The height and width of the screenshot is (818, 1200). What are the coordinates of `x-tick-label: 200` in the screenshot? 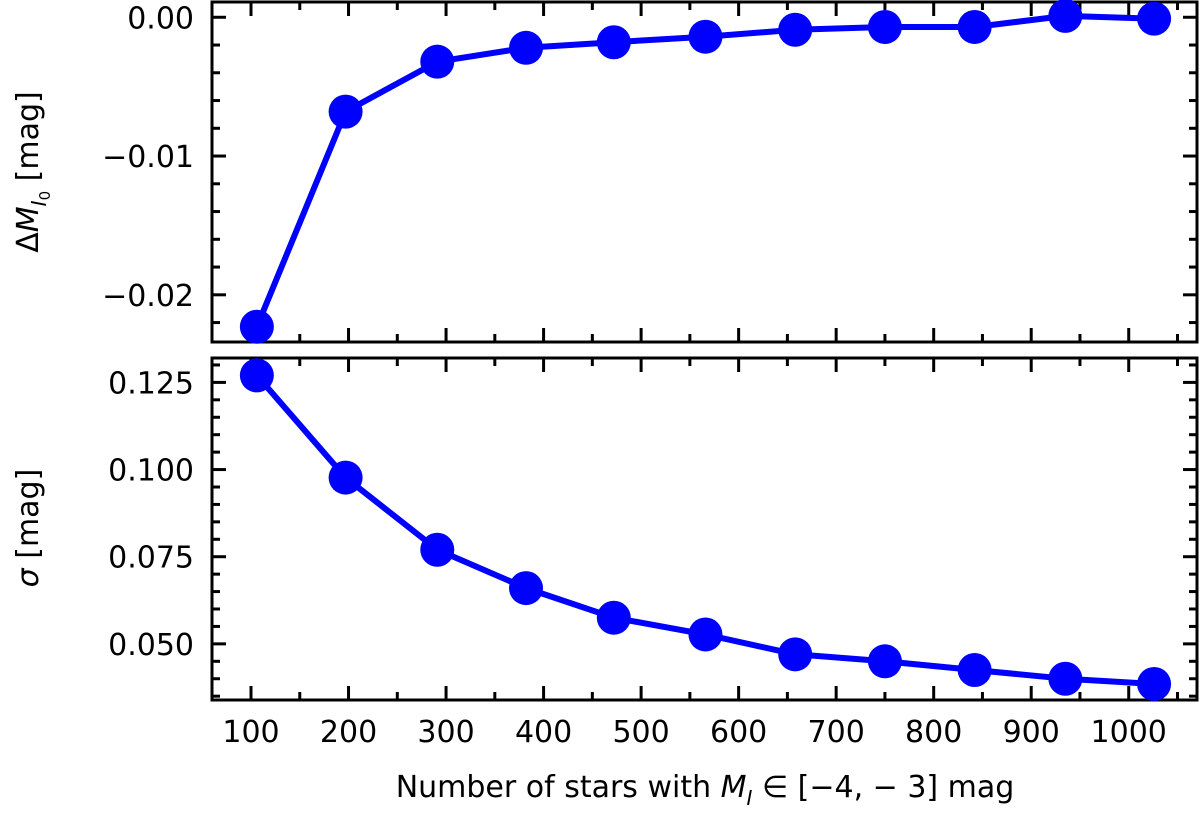 It's located at (348, 732).